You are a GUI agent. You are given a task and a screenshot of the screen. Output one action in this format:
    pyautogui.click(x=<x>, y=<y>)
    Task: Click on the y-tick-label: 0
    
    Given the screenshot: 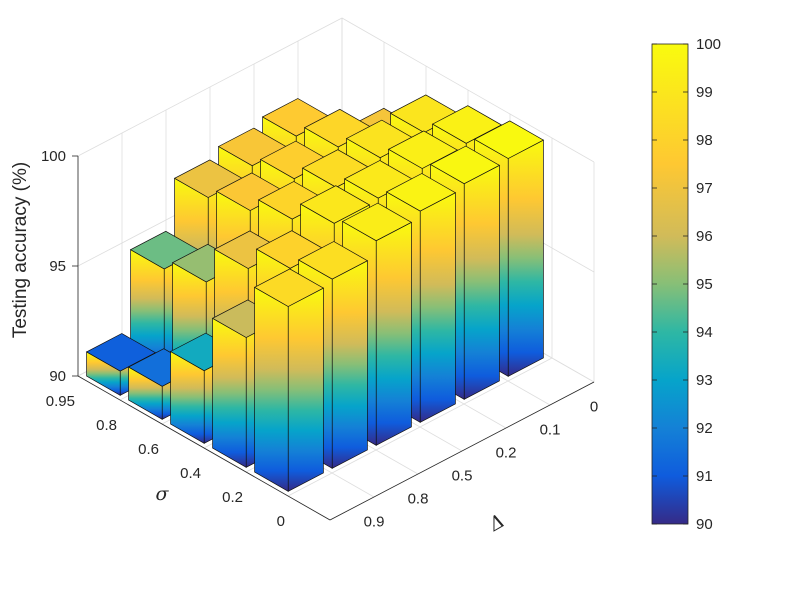 What is the action you would take?
    pyautogui.click(x=281, y=521)
    